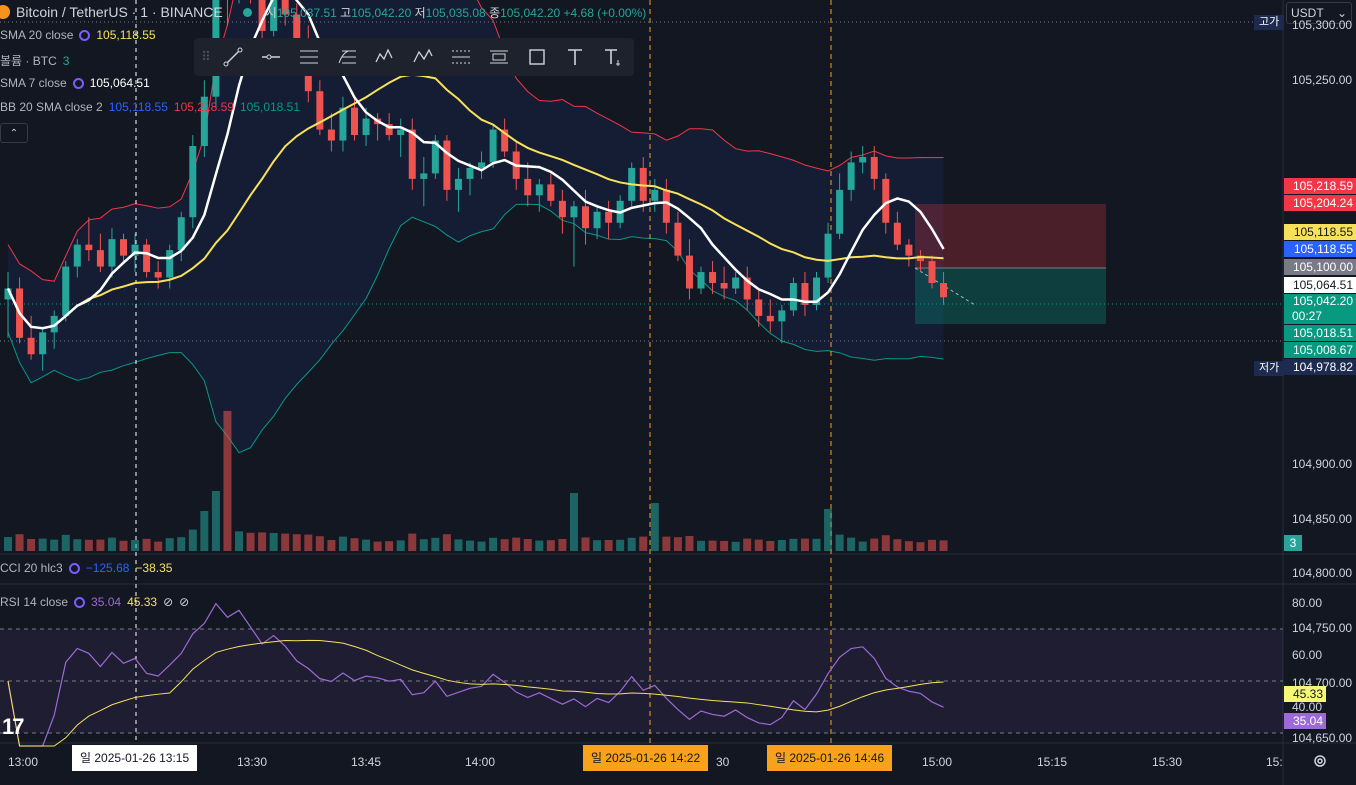 The image size is (1356, 785). What do you see at coordinates (86, 568) in the screenshot?
I see `legend-cci: CCI 20 hlc3 −125.68 −38.35` at bounding box center [86, 568].